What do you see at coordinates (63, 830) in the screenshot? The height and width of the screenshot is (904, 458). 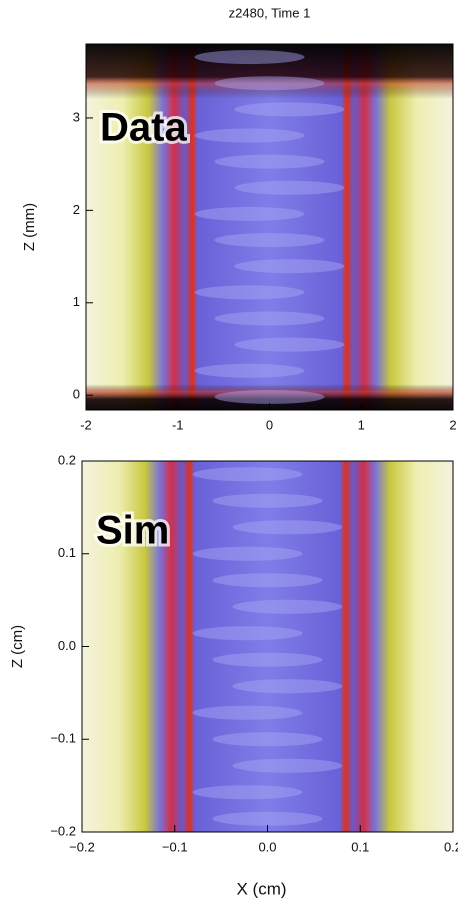 I see `y-tick-label: −0.2` at bounding box center [63, 830].